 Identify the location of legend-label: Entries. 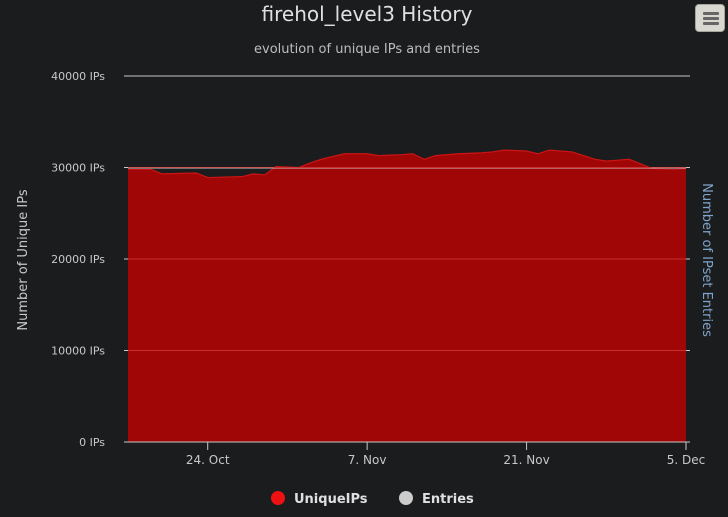
(448, 499).